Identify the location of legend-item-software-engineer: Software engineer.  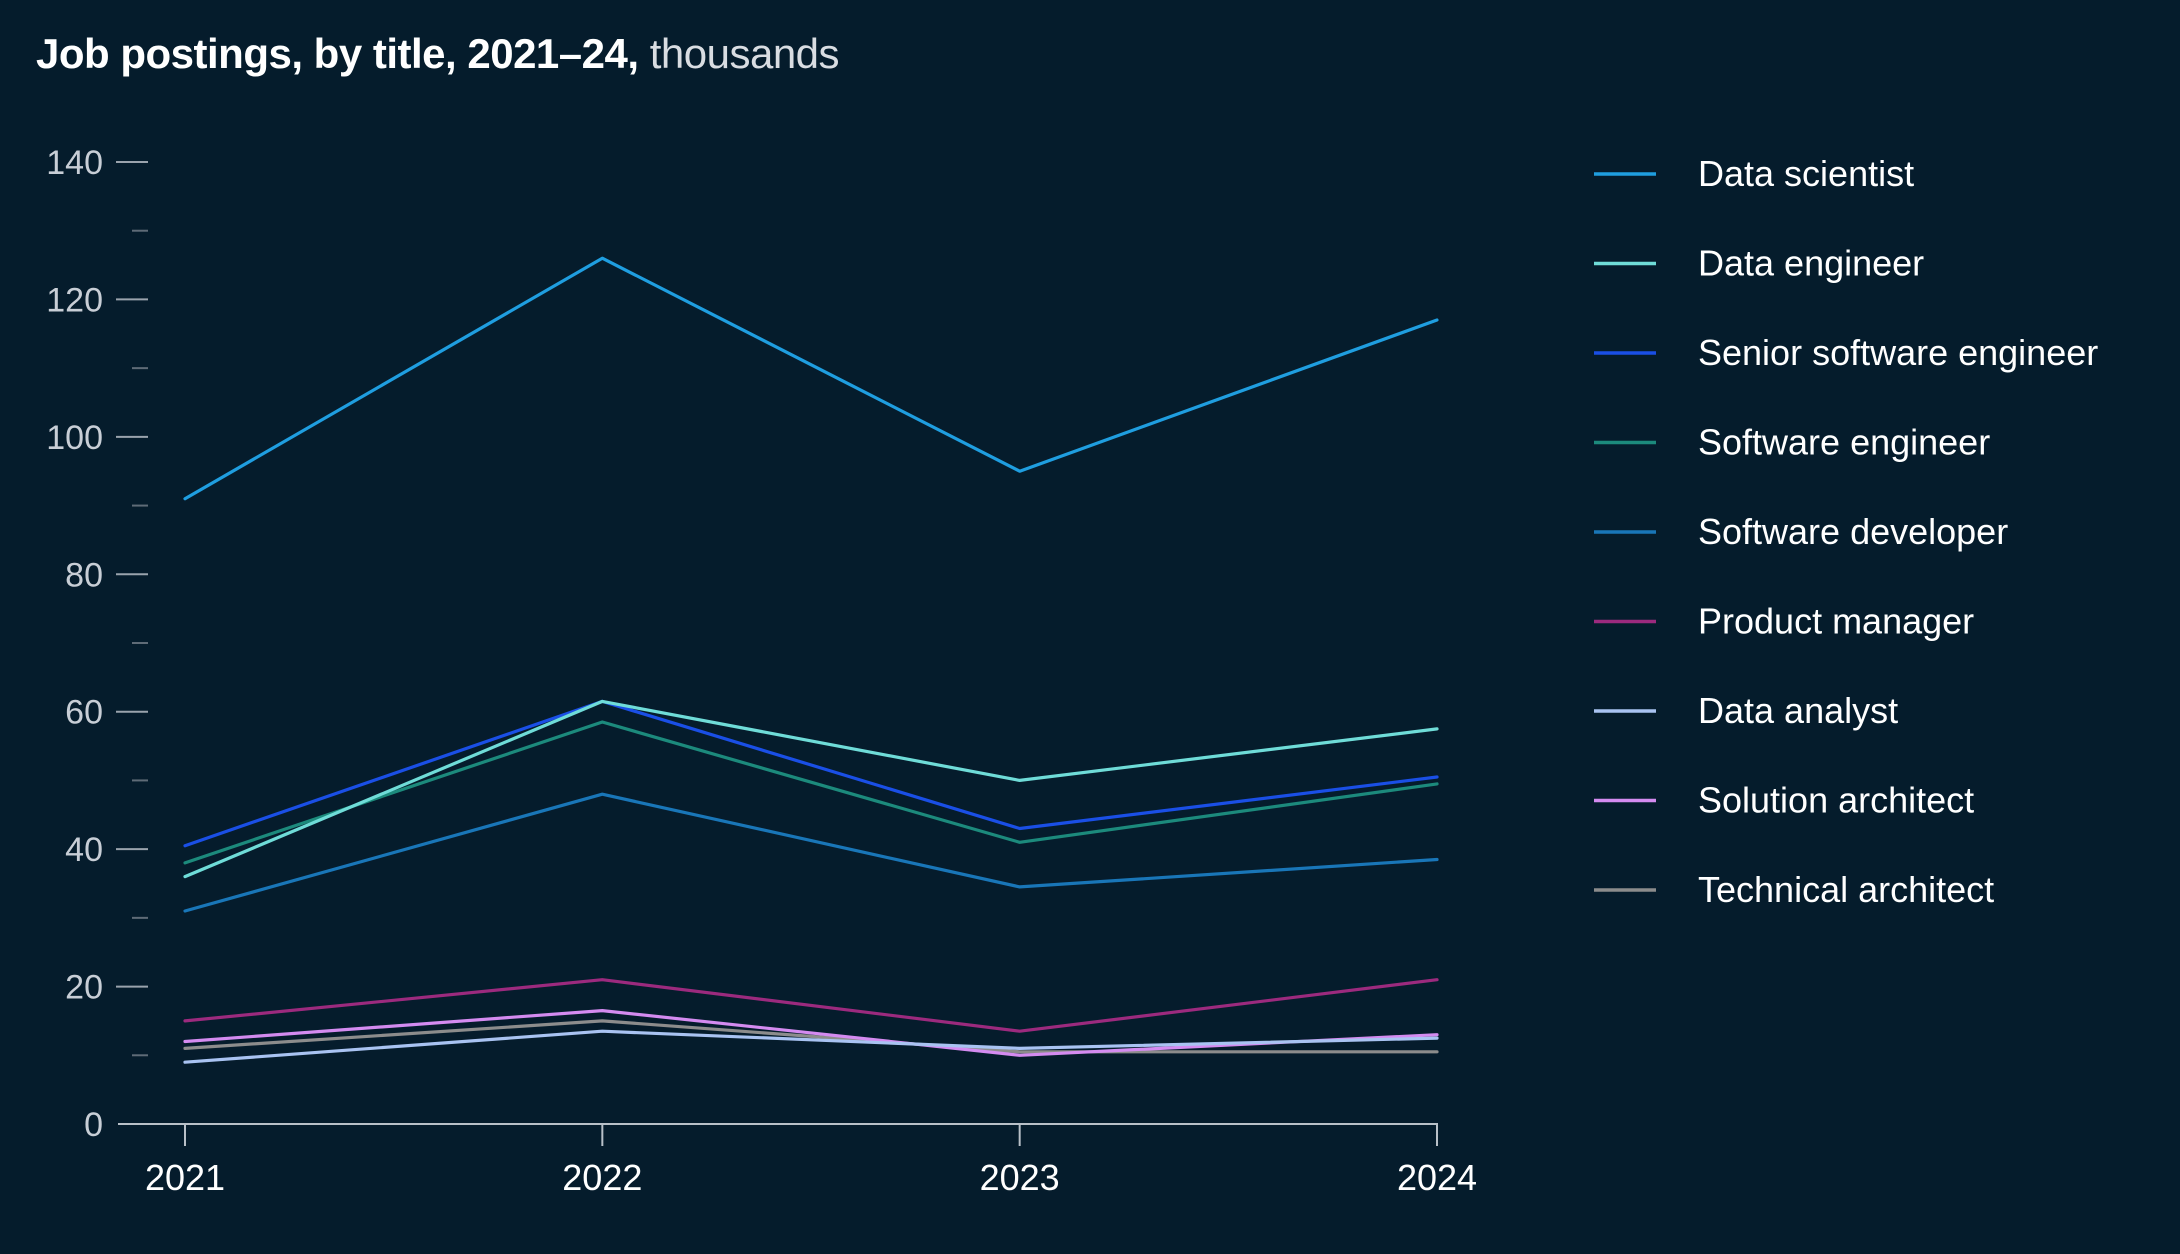
(1792, 442).